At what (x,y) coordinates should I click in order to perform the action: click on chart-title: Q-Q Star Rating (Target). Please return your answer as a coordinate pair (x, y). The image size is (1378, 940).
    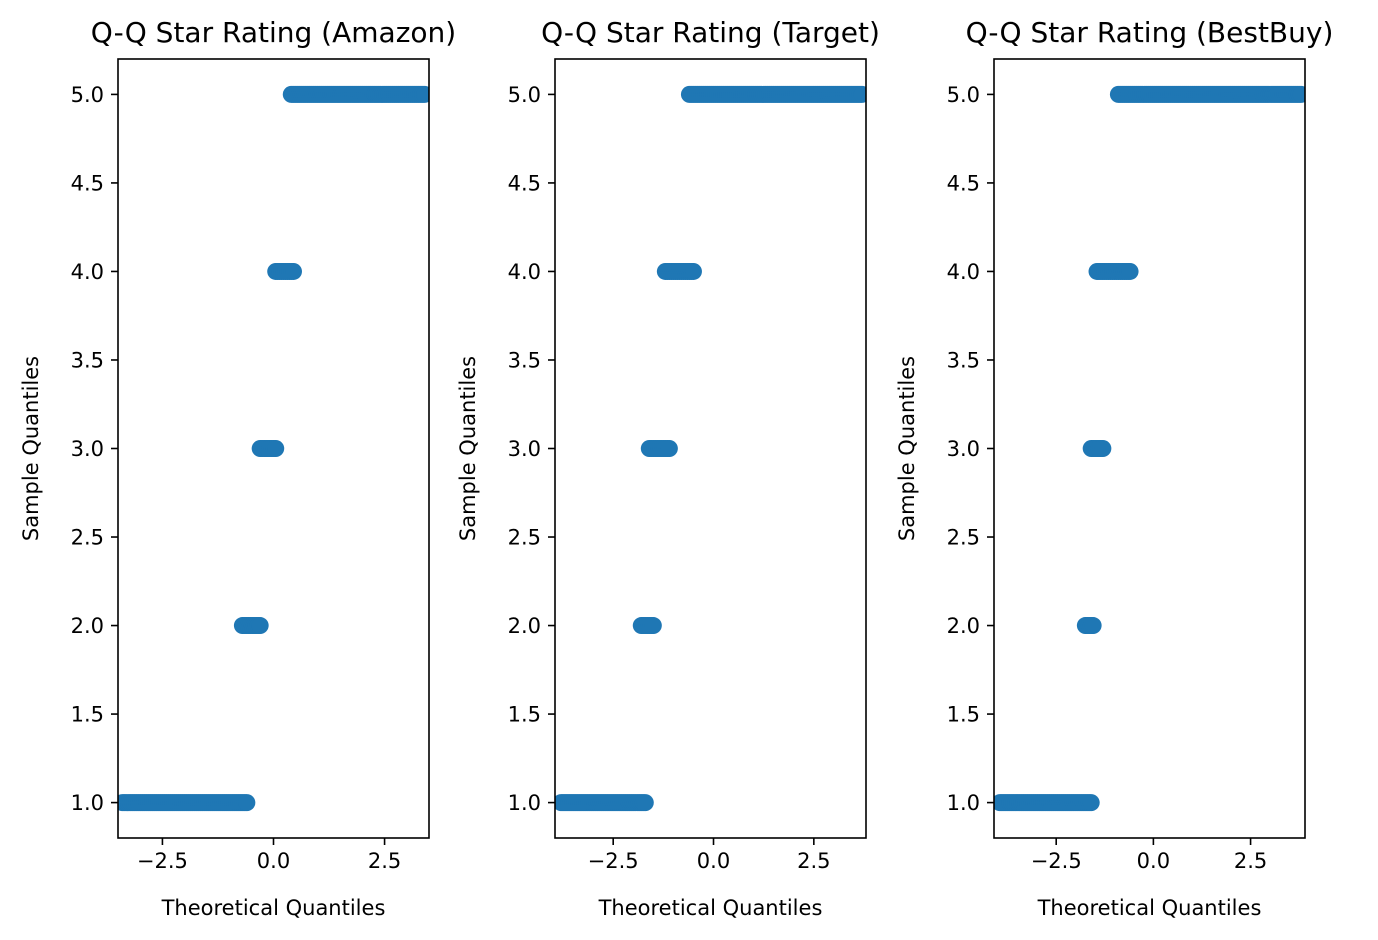
    Looking at the image, I should click on (710, 32).